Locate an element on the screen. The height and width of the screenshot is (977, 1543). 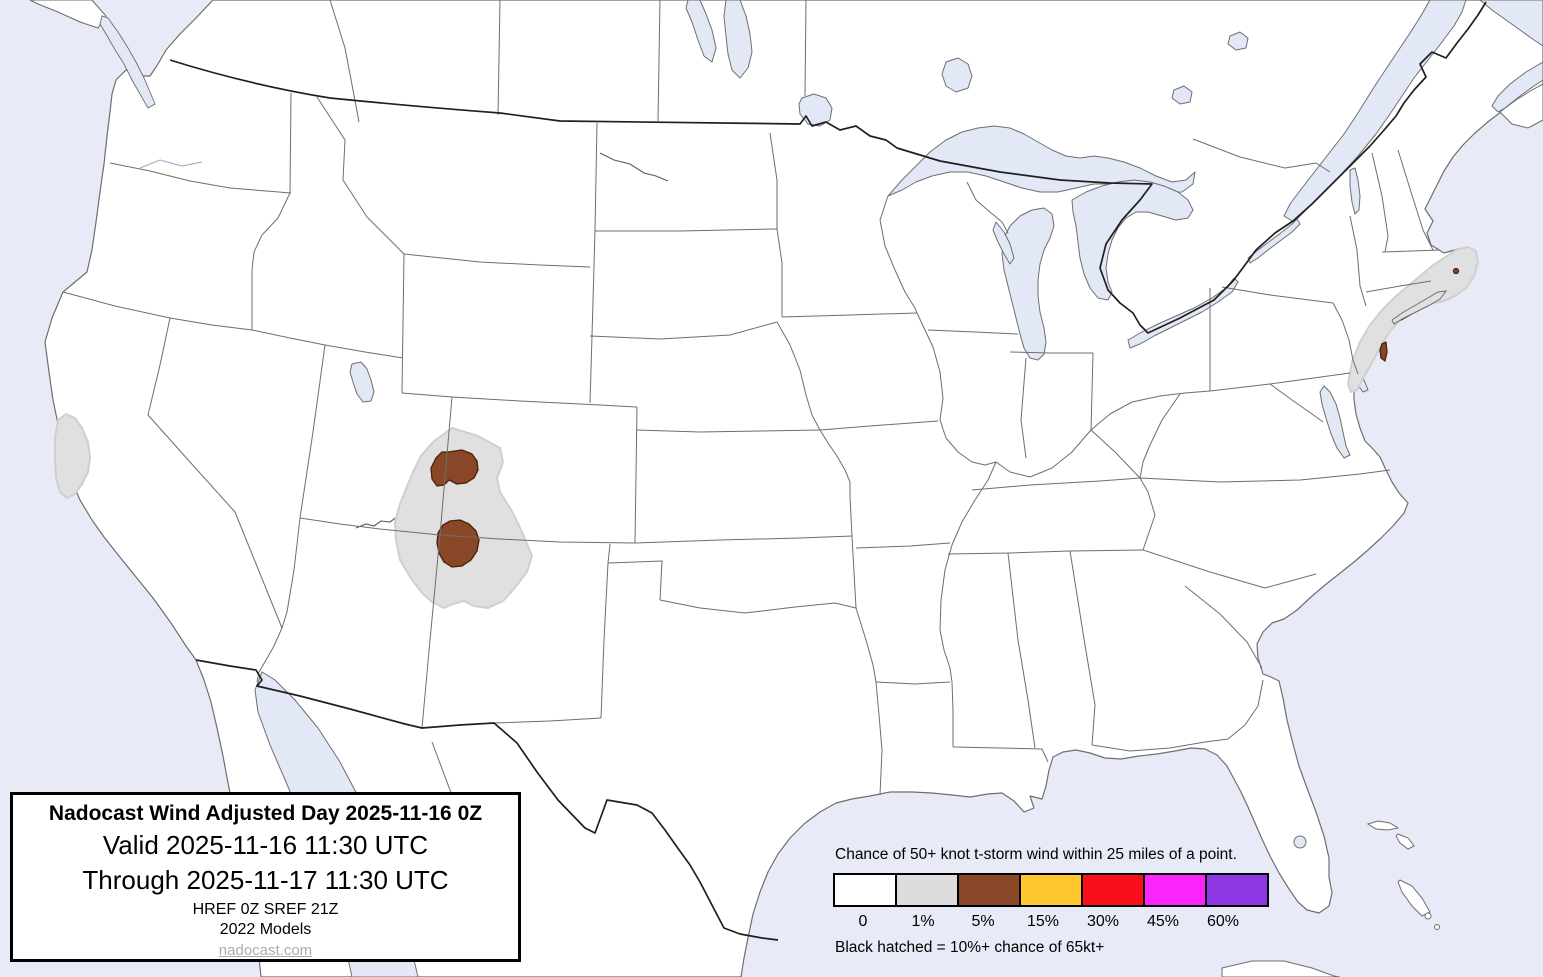
risk-area-new-jersey-coast-5pct is located at coordinates (1383, 351).